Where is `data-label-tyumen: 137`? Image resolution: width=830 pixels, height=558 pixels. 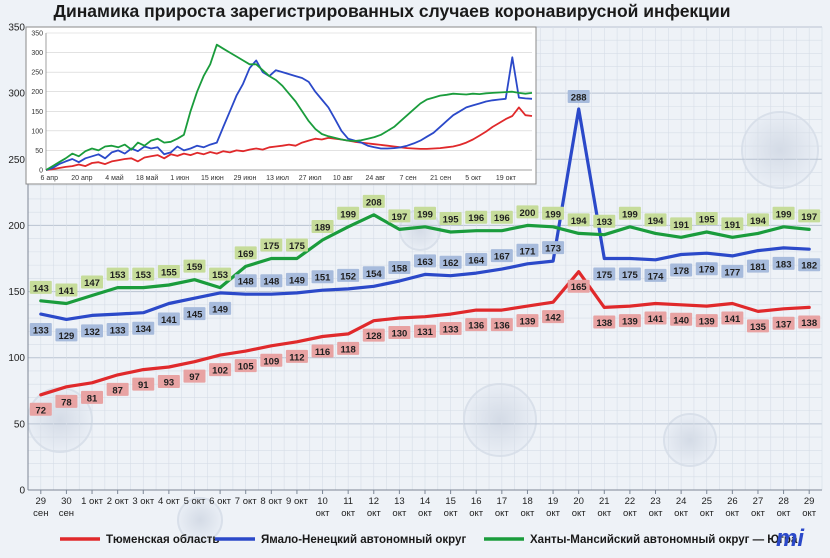
data-label-tyumen: 137 is located at coordinates (783, 323).